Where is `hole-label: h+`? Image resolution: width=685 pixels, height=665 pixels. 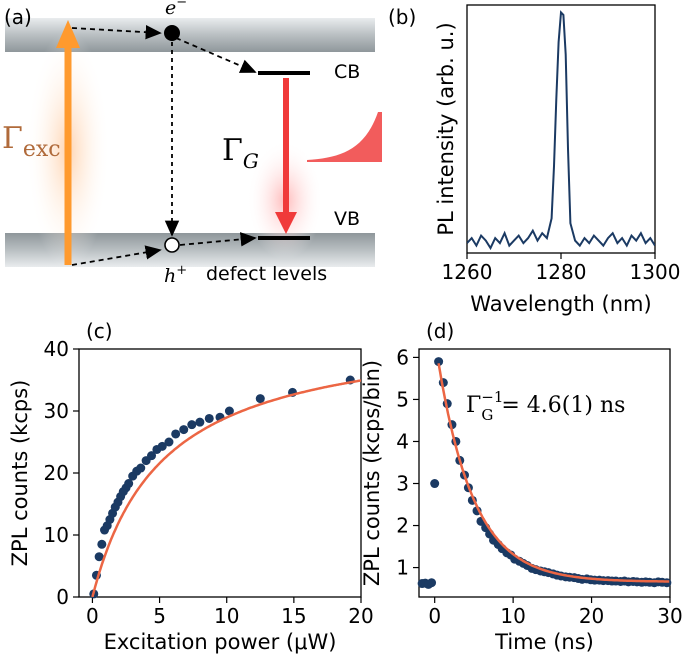 hole-label: h+ is located at coordinates (175, 275).